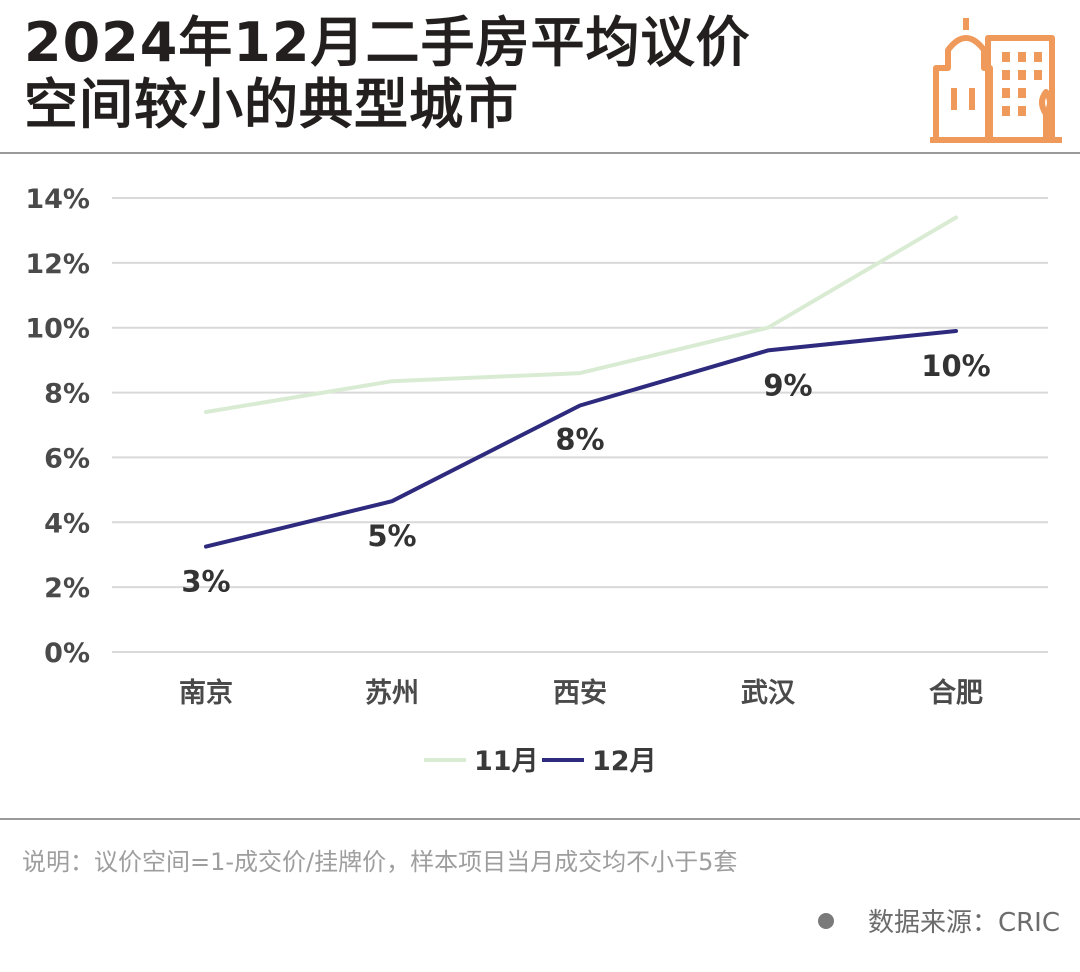  I want to click on x-tick-label: 西安, so click(580, 693).